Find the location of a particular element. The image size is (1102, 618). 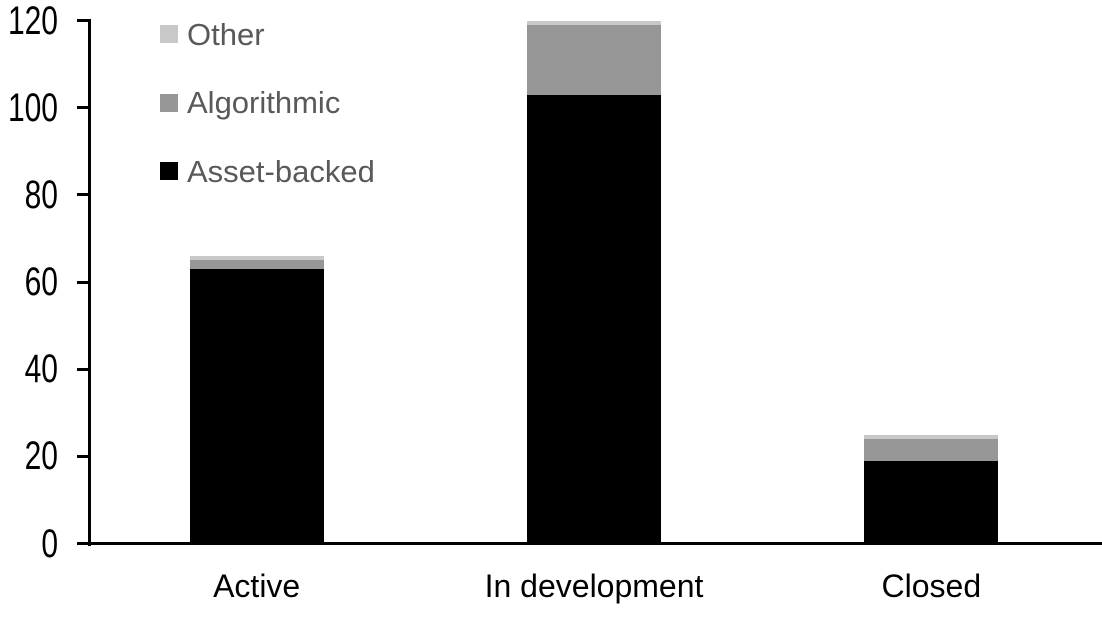

y-tick-label: 0 is located at coordinates (49, 543).